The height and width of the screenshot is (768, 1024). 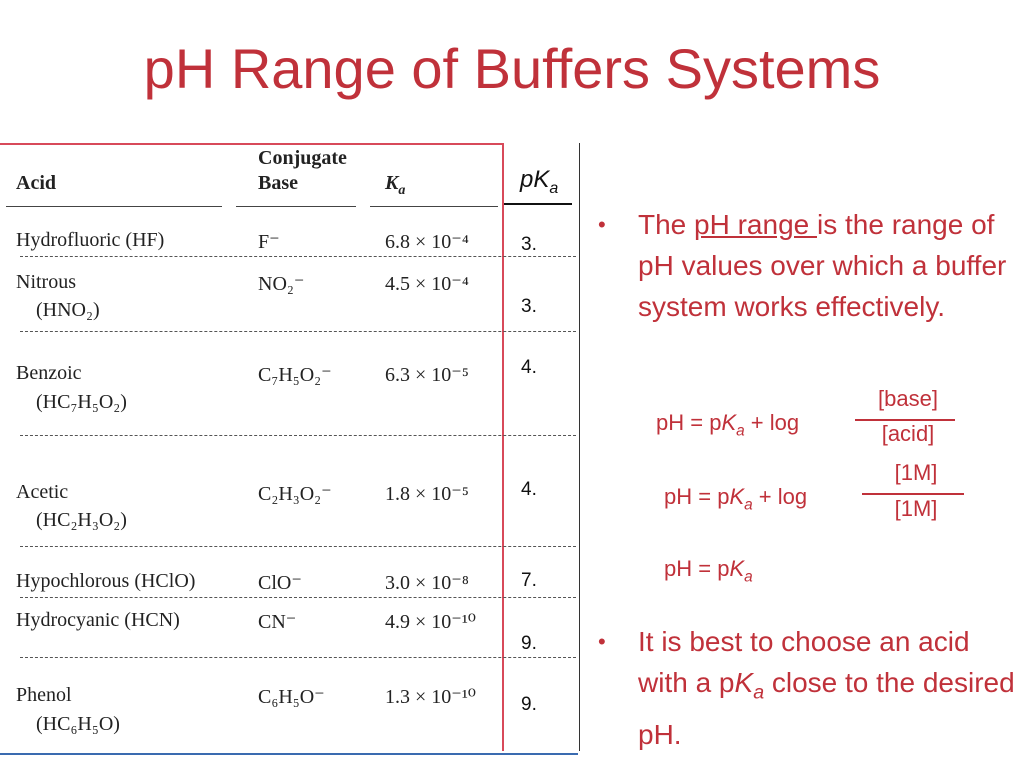 I want to click on row-ka: 4.9 × 10⁻¹⁰, so click(x=430, y=622).